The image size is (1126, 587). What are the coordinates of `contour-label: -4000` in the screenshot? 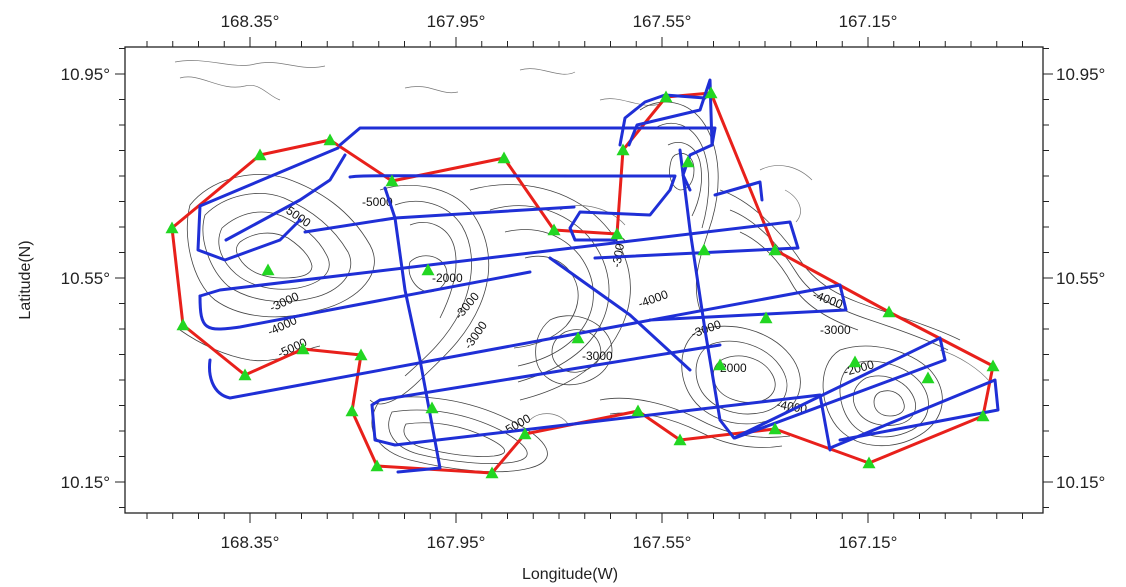 It's located at (791, 406).